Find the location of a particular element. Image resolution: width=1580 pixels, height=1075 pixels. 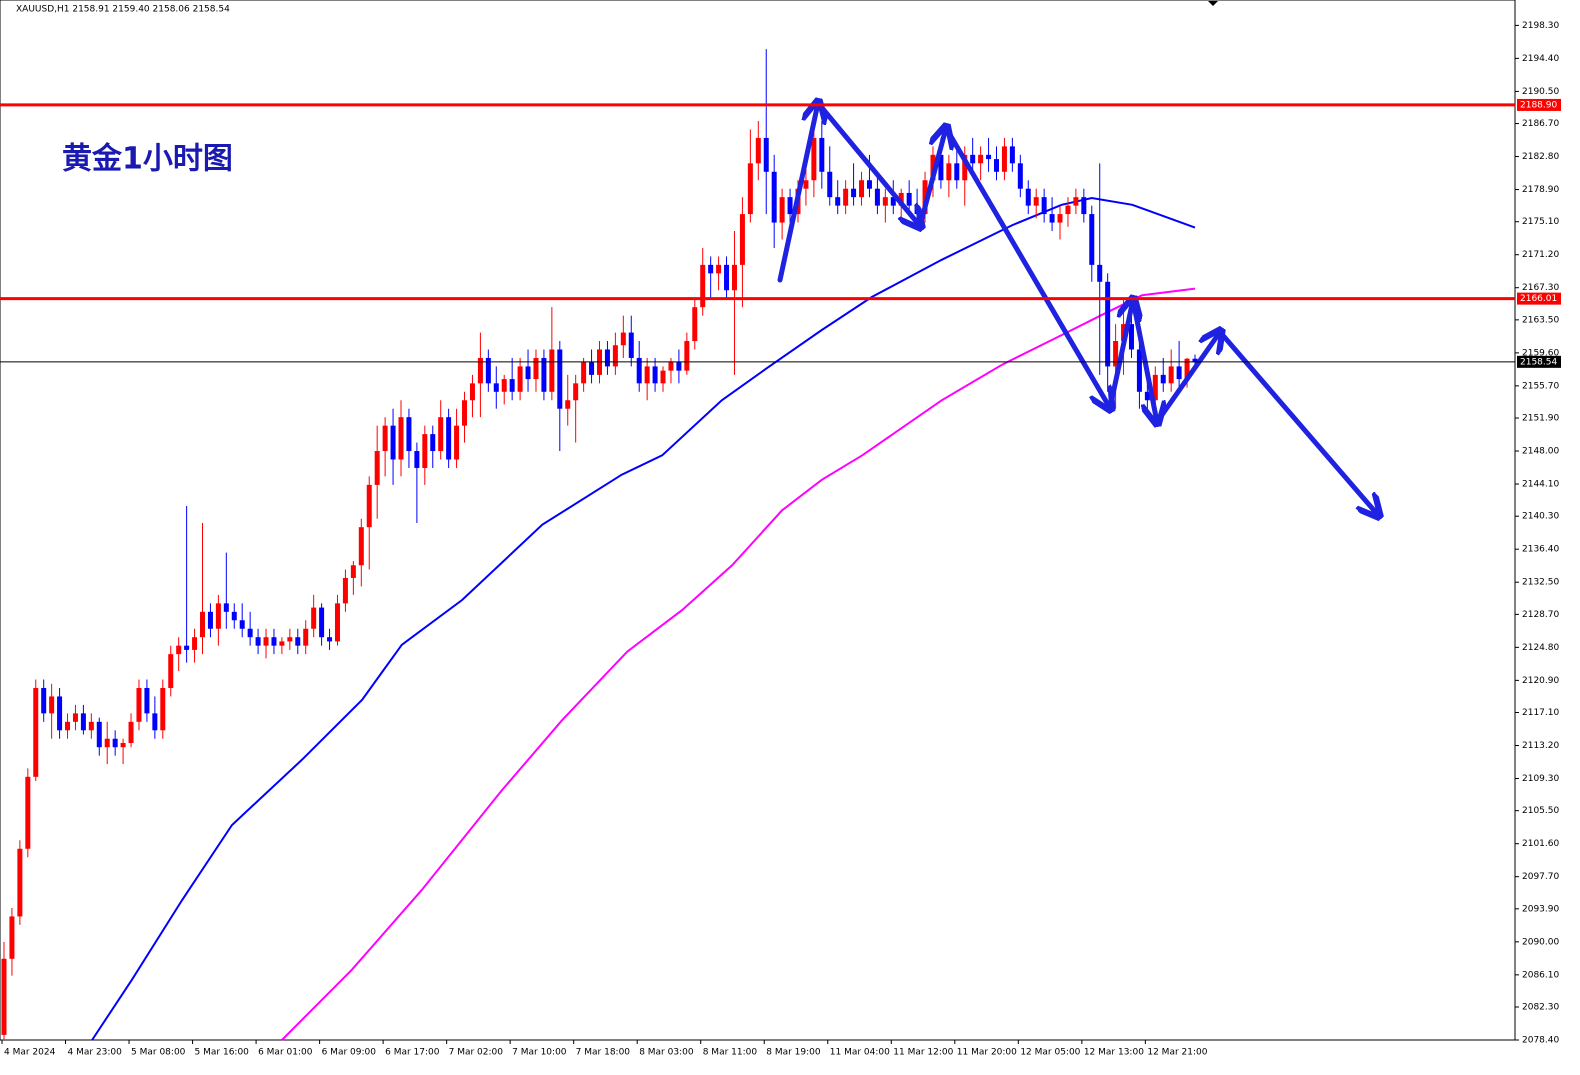

y-tick-label: 2178.90 is located at coordinates (1540, 190).